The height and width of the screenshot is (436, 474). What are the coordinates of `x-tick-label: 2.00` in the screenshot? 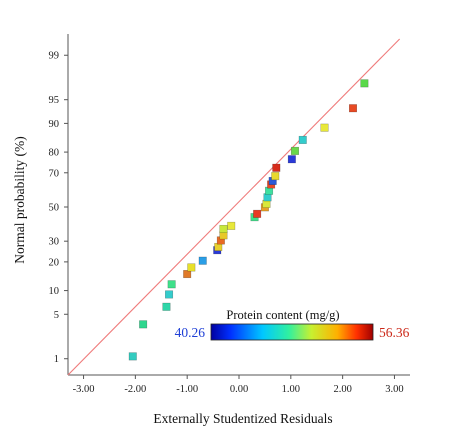 It's located at (342, 389).